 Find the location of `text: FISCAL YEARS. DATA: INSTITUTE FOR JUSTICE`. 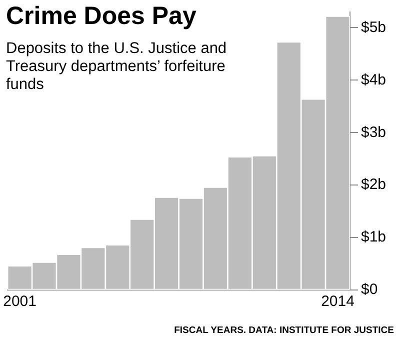

text: FISCAL YEARS. DATA: INSTITUTE FOR JUSTICE is located at coordinates (284, 330).